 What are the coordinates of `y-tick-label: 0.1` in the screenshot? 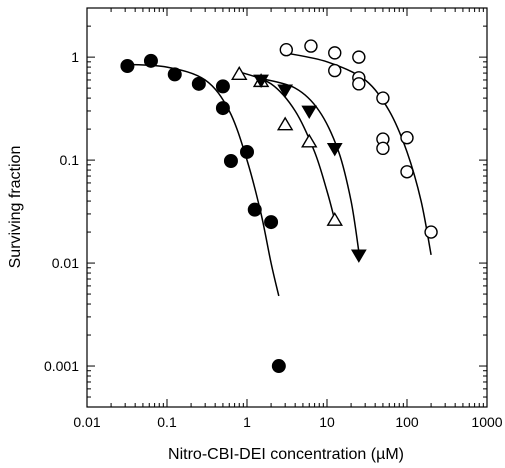 It's located at (70, 160).